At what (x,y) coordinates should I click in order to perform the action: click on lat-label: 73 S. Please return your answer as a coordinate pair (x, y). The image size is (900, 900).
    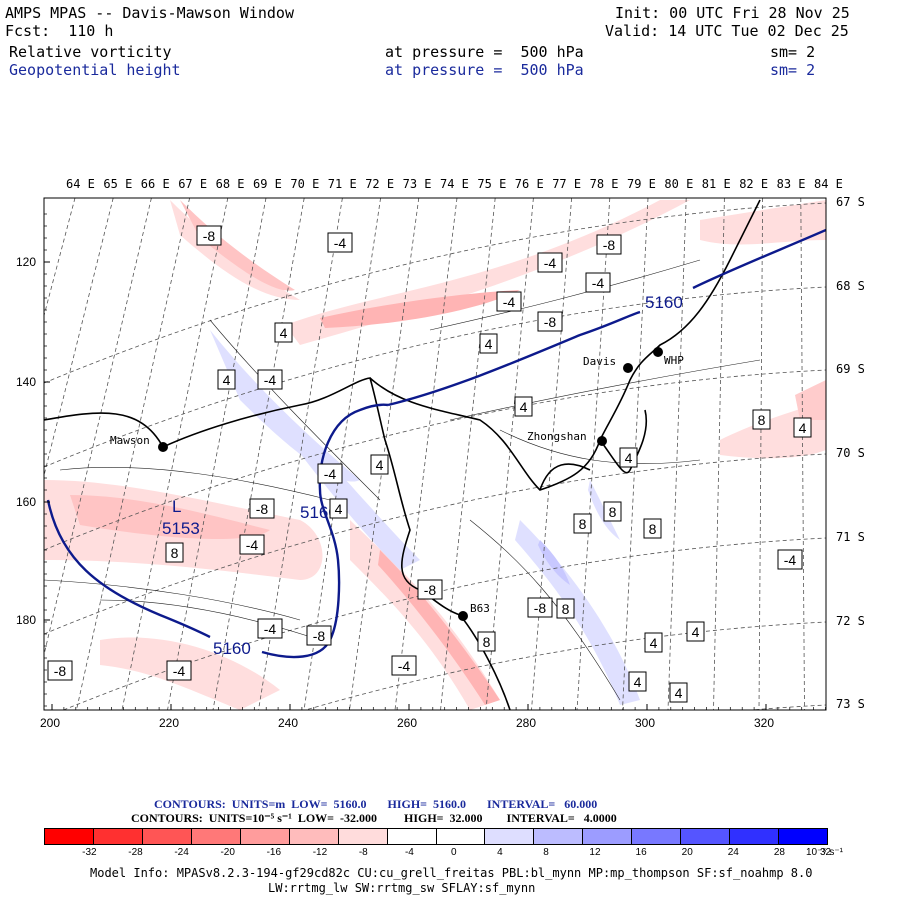
    Looking at the image, I should click on (850, 704).